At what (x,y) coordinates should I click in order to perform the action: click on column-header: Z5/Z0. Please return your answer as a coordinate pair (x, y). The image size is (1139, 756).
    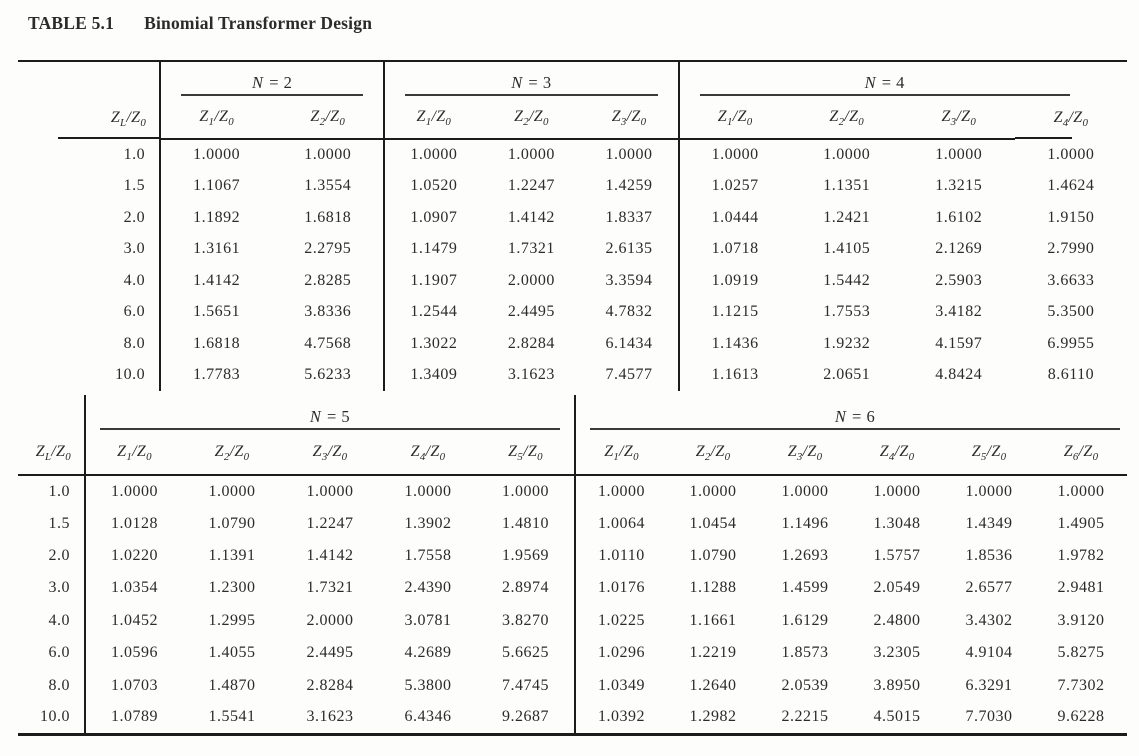
    Looking at the image, I should click on (989, 453).